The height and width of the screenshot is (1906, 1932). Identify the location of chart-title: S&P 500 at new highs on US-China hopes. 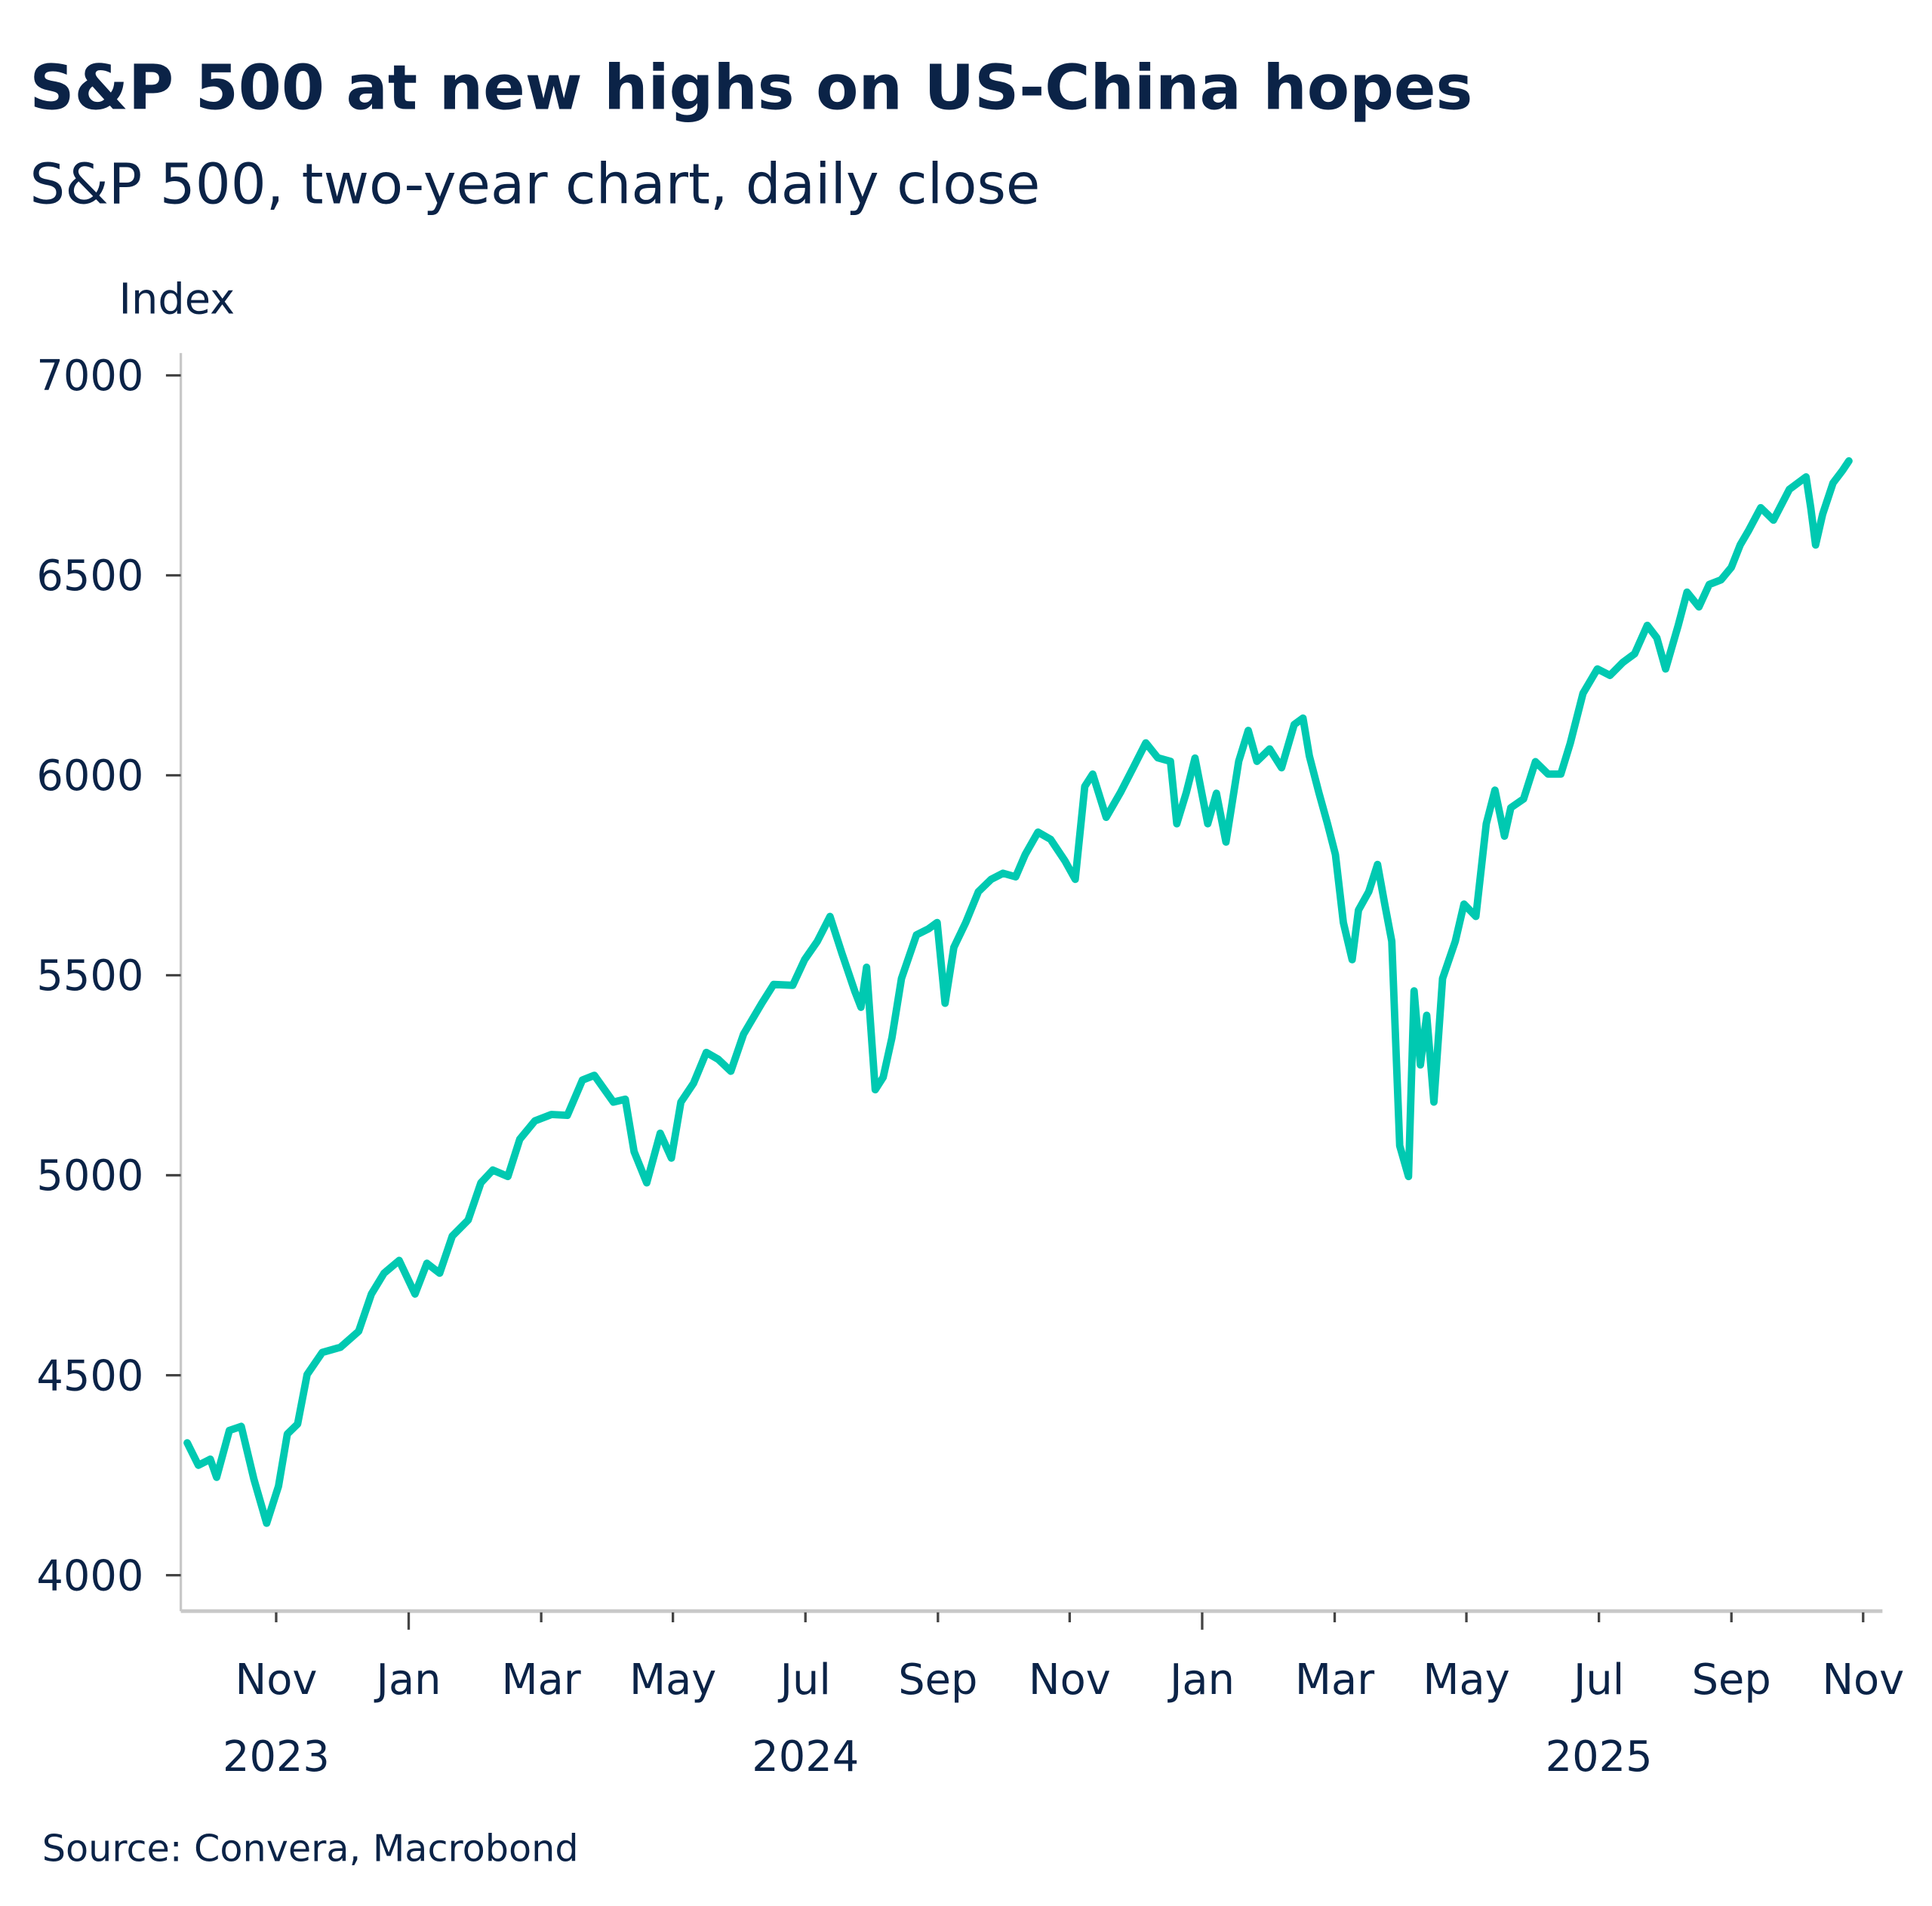
(750, 89).